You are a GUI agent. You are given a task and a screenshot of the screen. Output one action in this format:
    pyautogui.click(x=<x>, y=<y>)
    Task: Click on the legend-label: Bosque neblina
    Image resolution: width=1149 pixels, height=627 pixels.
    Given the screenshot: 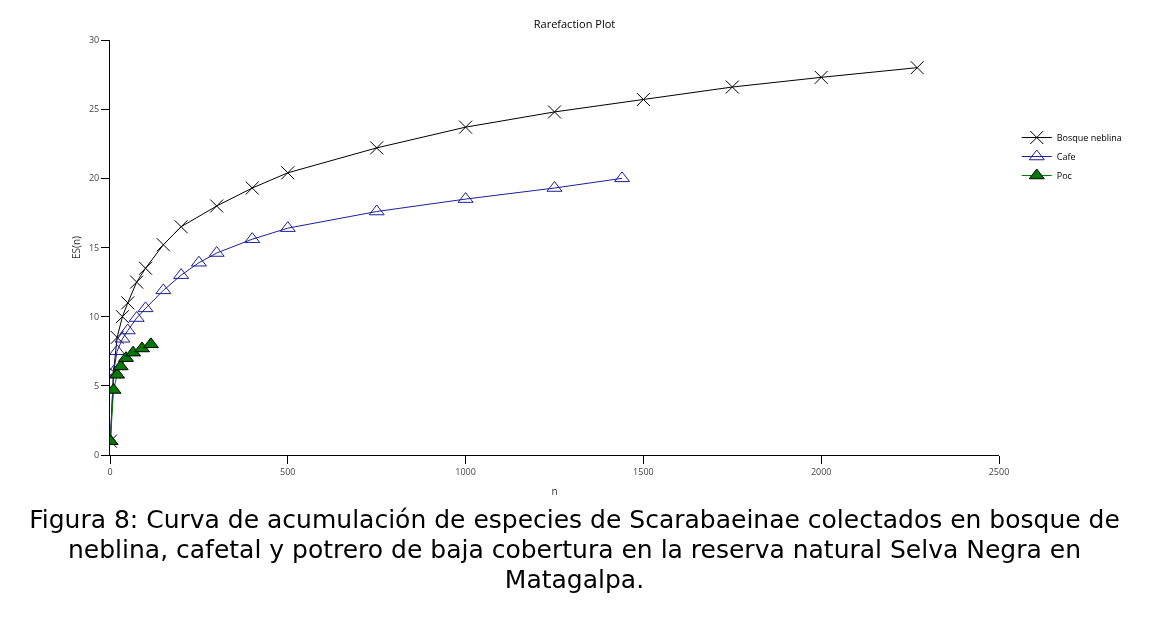 What is the action you would take?
    pyautogui.click(x=1089, y=138)
    